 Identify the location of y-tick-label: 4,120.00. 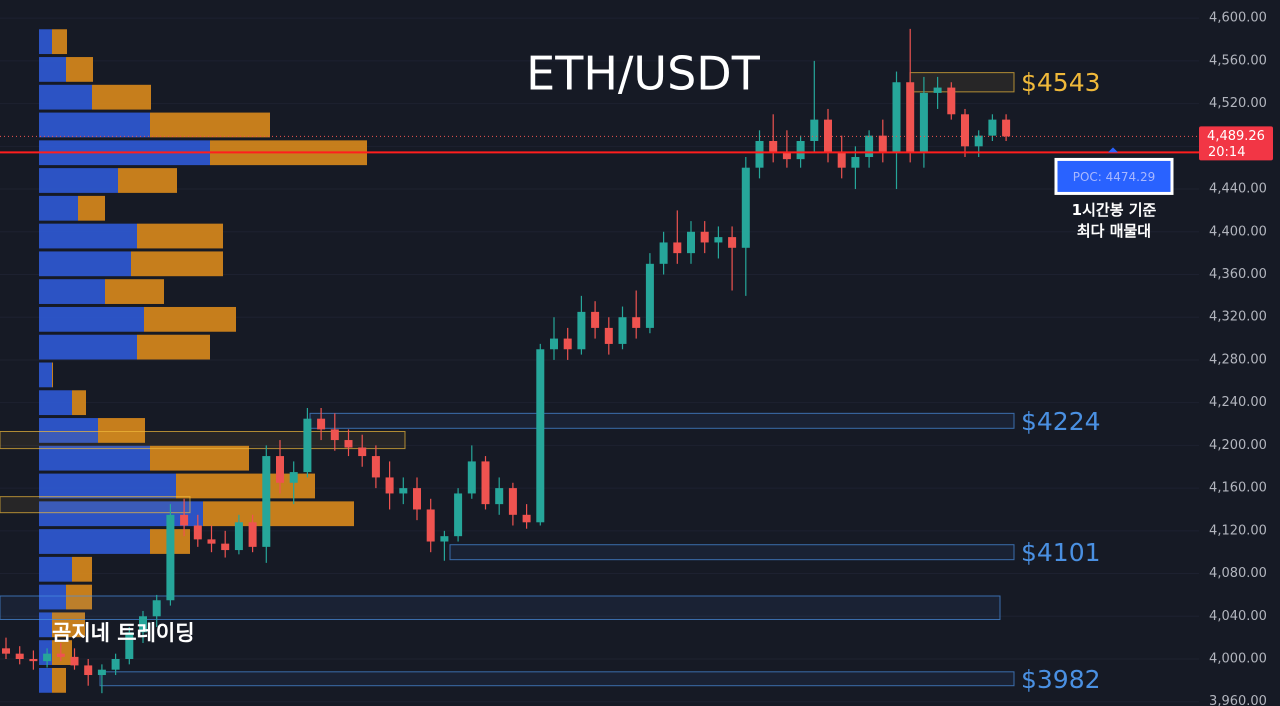
(1238, 530).